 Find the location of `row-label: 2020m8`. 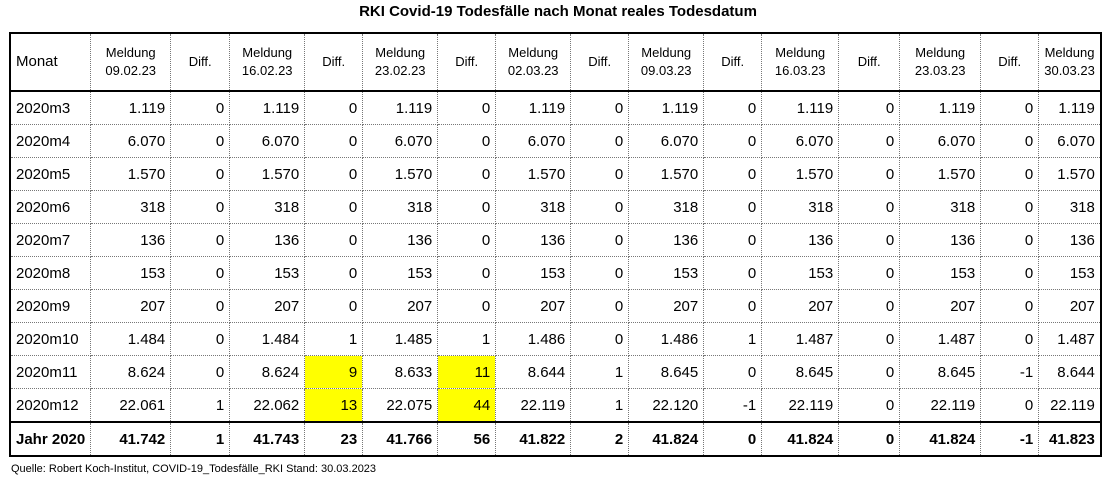

row-label: 2020m8 is located at coordinates (50, 273).